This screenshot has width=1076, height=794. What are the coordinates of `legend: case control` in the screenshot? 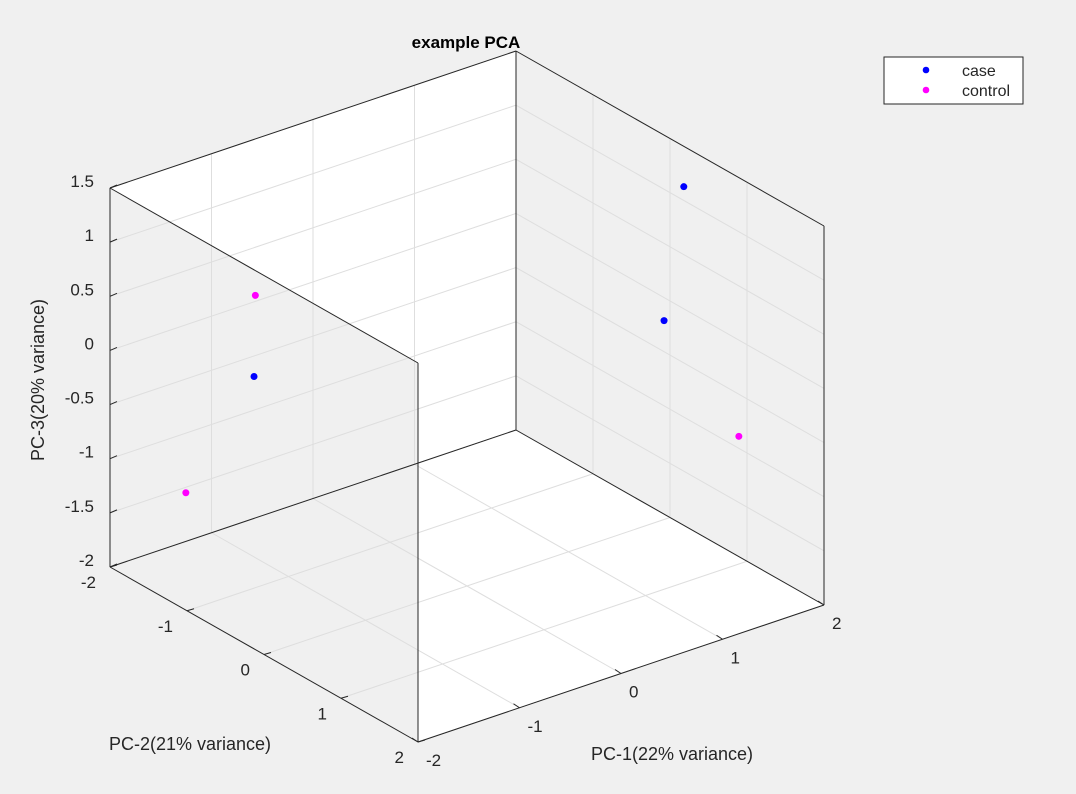 It's located at (953, 80).